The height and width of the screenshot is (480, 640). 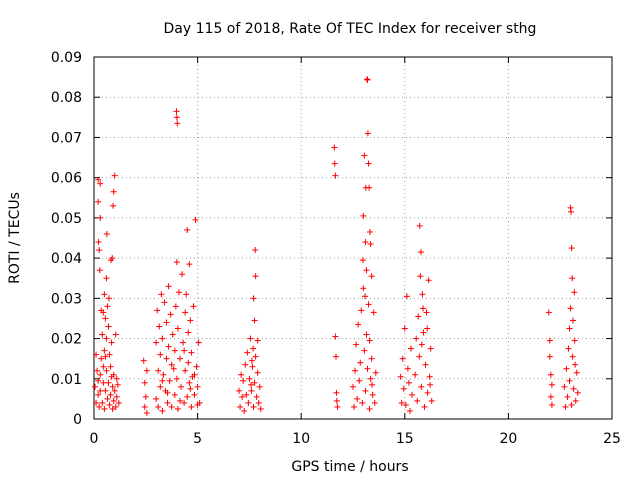 What do you see at coordinates (612, 439) in the screenshot?
I see `x-tick-label: 25` at bounding box center [612, 439].